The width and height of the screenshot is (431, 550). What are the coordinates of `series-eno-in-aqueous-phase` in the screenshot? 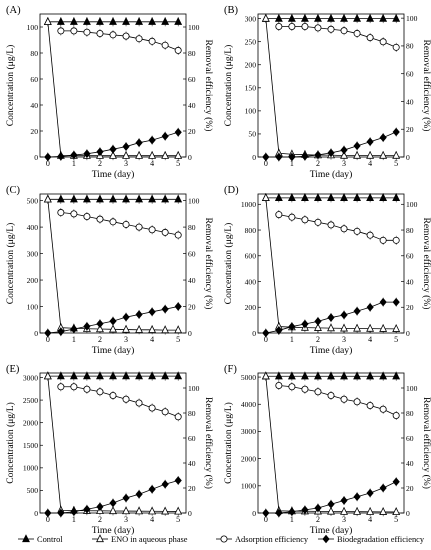 It's located at (331, 263).